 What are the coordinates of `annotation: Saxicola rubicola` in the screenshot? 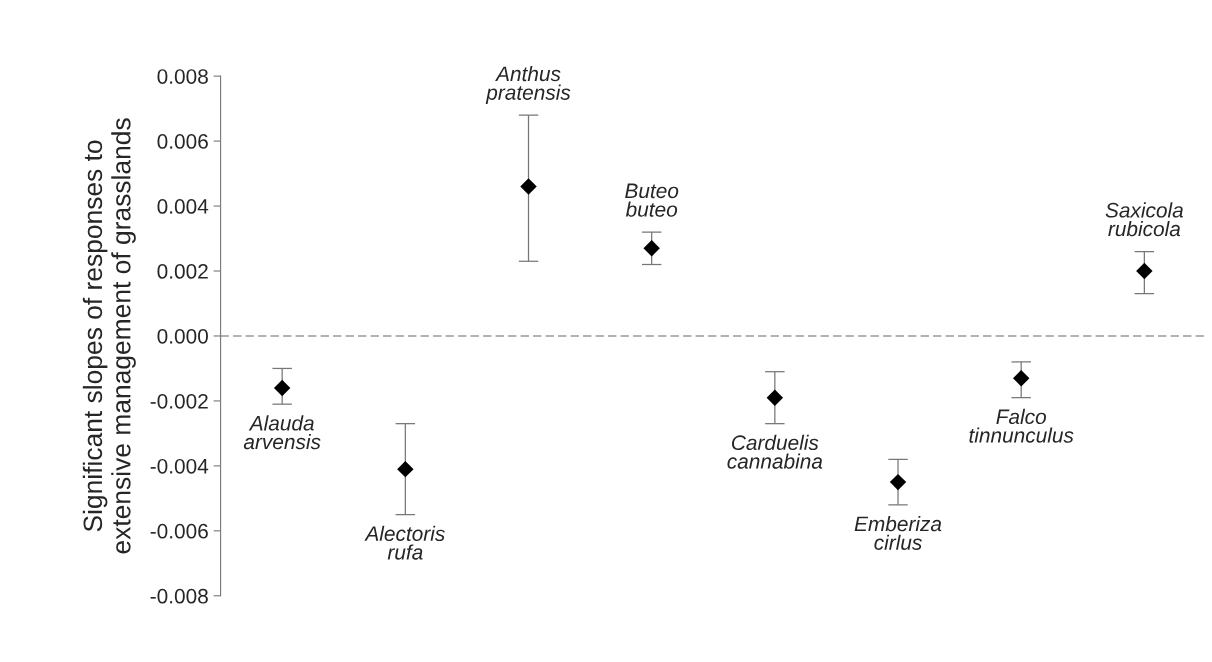 It's located at (1144, 219).